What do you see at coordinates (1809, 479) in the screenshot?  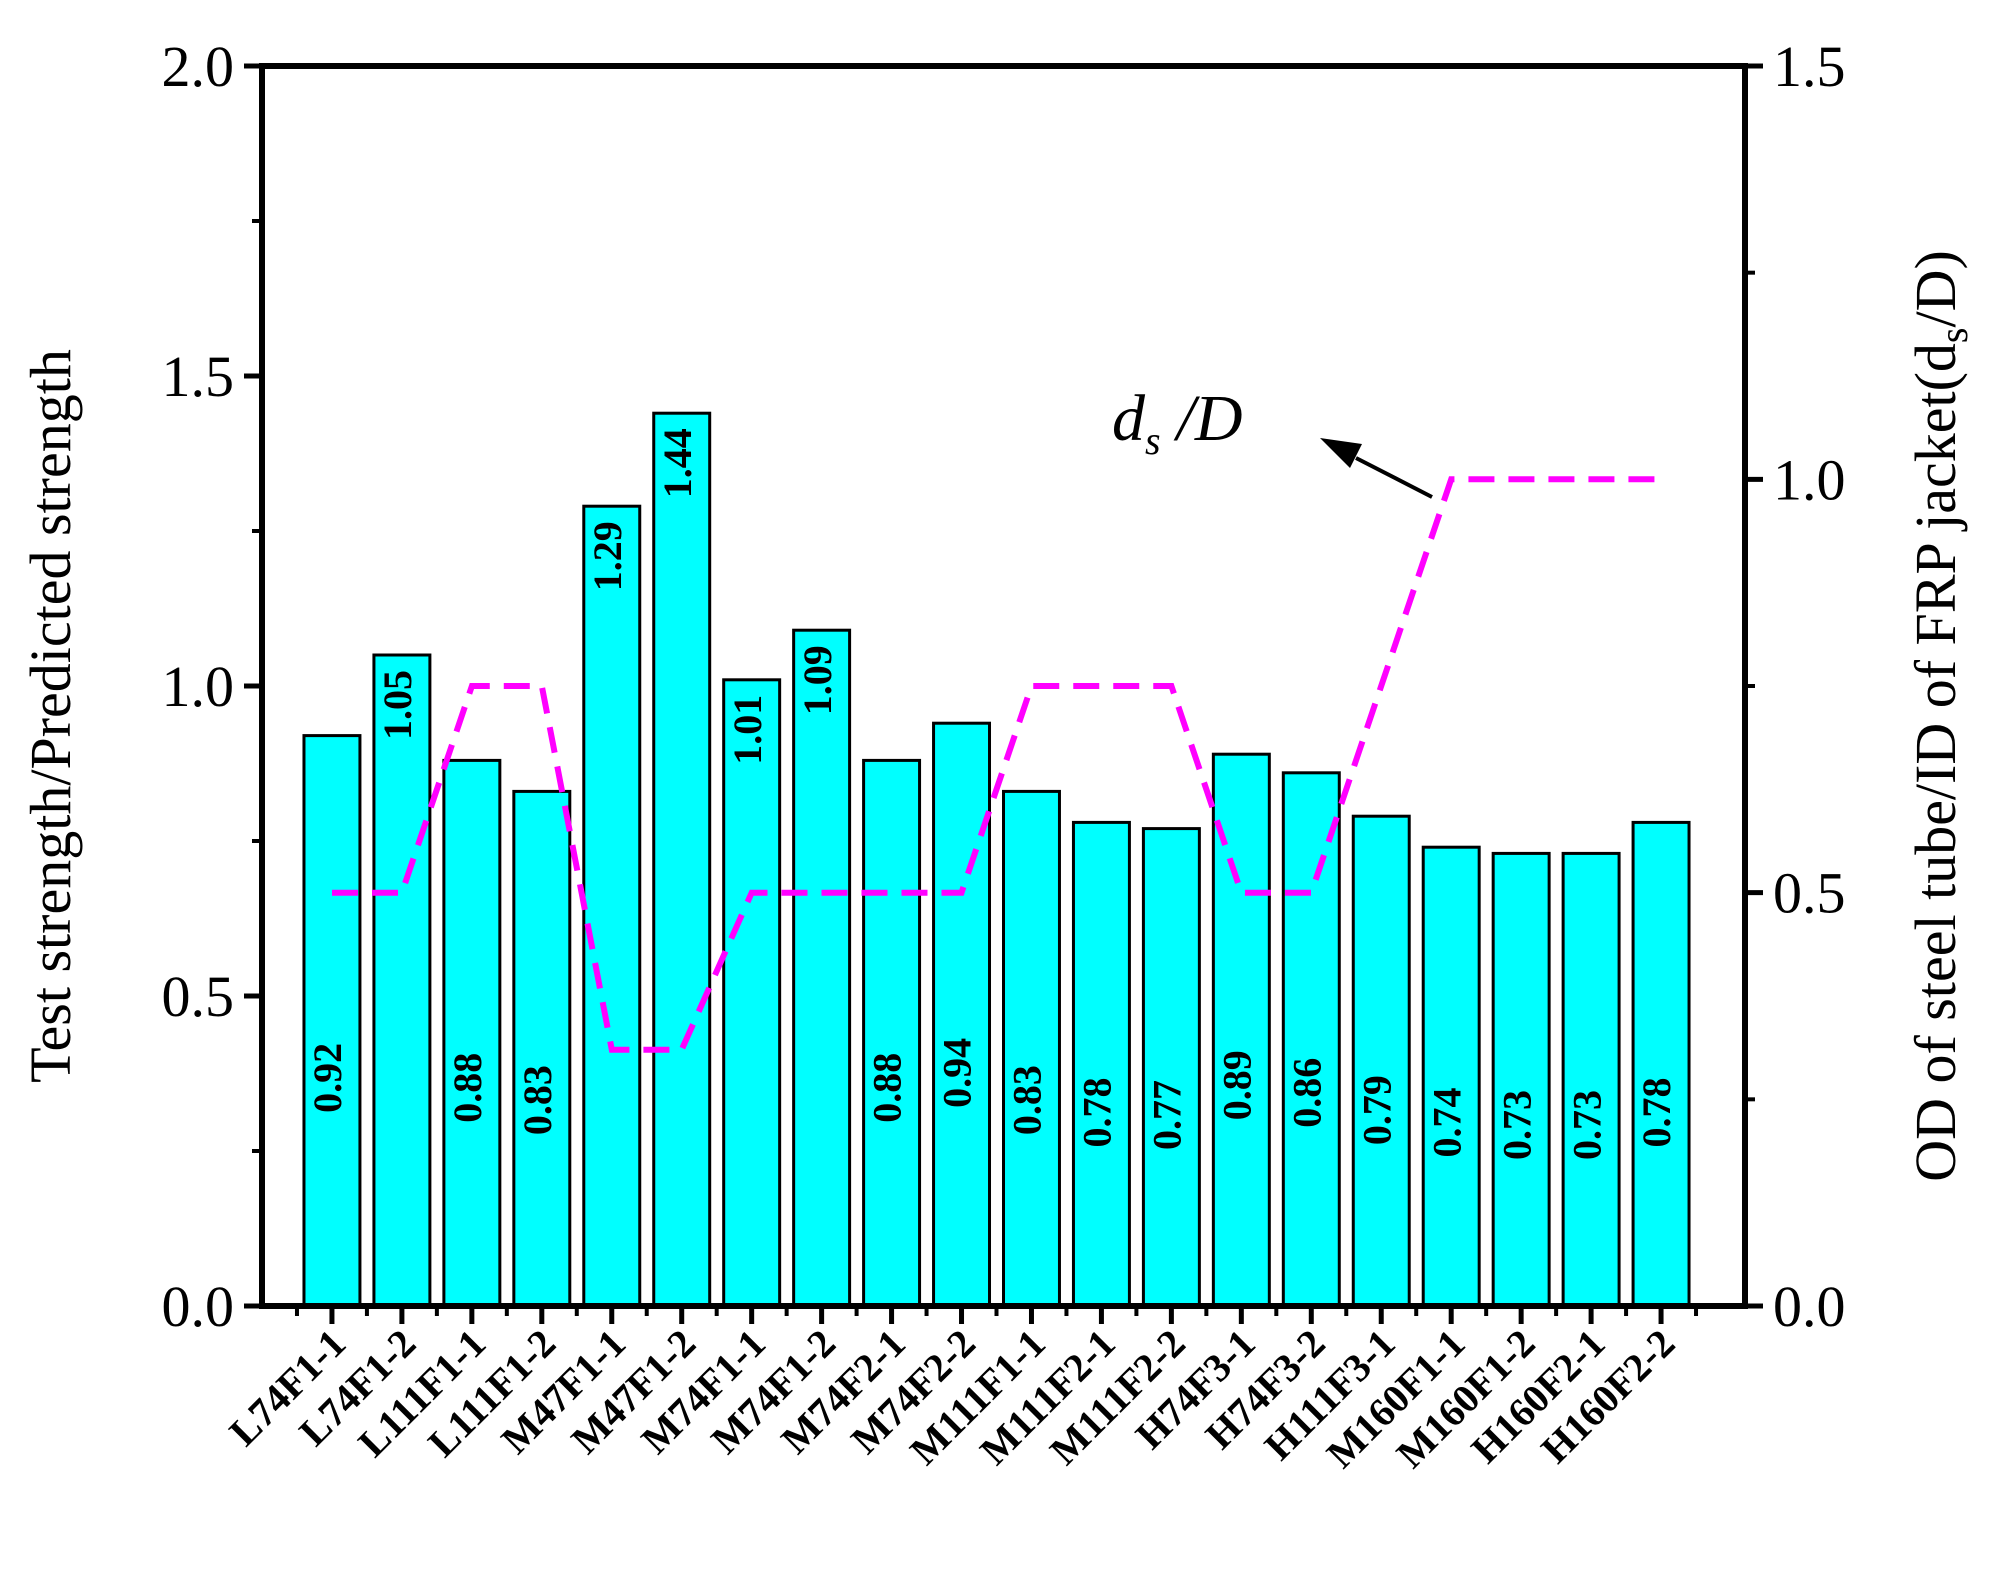 I see `y2-tick-label: 1.0` at bounding box center [1809, 479].